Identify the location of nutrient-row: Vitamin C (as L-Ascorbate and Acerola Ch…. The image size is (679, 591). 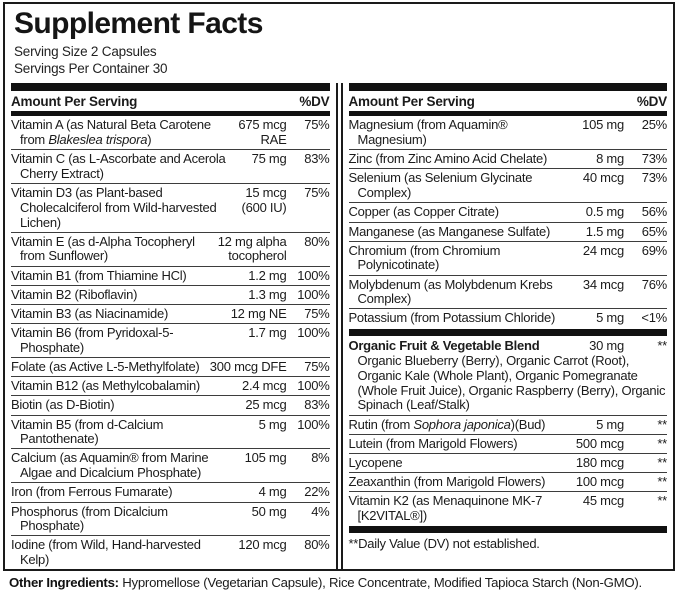
(170, 166).